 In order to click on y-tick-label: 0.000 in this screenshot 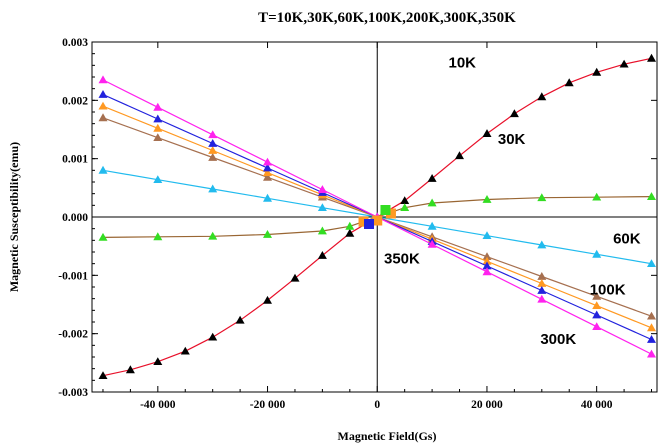, I will do `click(75, 218)`.